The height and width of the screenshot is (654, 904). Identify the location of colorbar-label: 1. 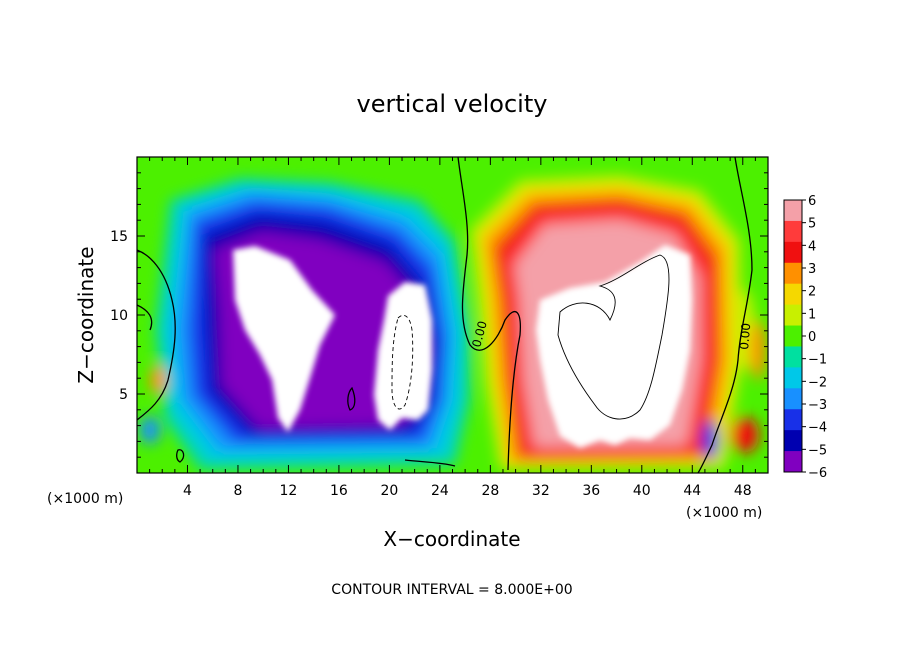
(812, 314).